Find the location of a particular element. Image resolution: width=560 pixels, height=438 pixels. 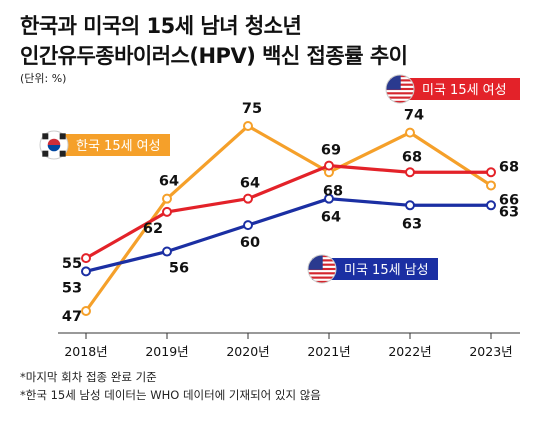

us-male-legend-tag is located at coordinates (375, 269).